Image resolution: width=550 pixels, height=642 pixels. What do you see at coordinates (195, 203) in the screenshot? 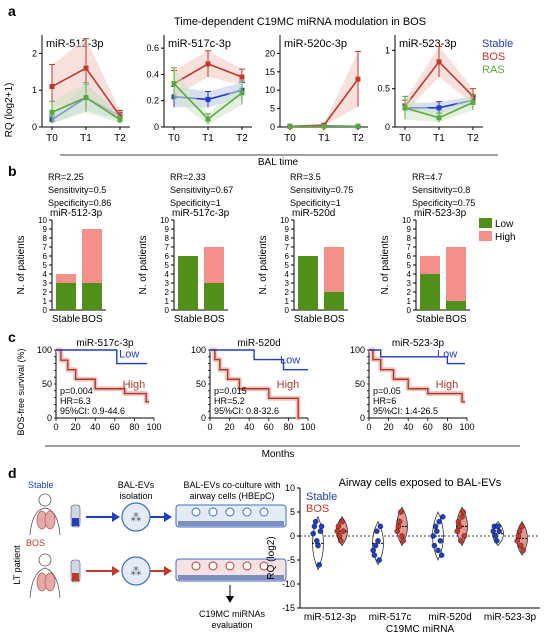
I see `b-mir-517c-3p-stat: Specificity=1` at bounding box center [195, 203].